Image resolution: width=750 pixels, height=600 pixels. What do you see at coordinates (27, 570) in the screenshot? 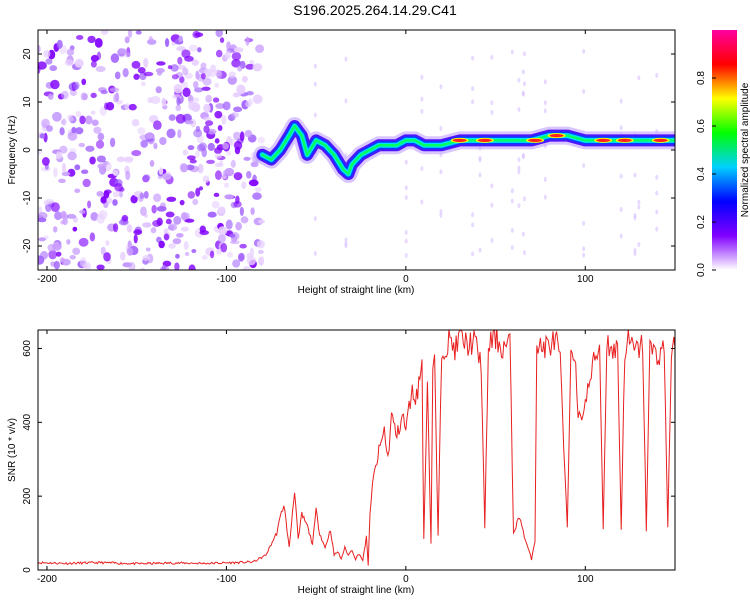
I see `snr-y-tick-label: 0` at bounding box center [27, 570].